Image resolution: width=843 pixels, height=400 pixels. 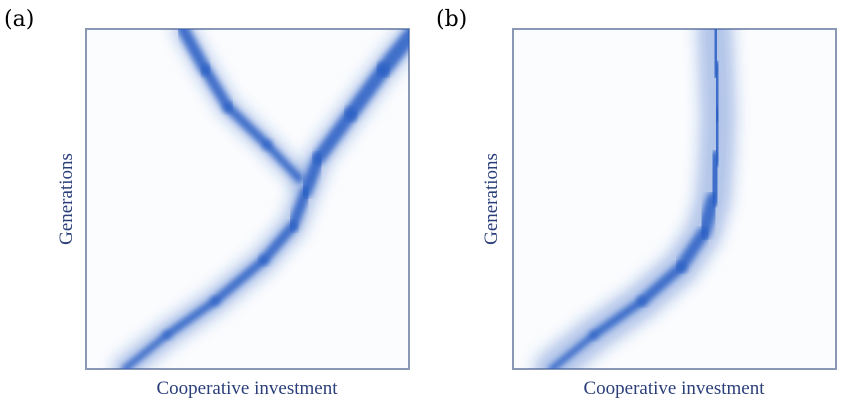 I want to click on panel-a-label: (a), so click(x=19, y=19).